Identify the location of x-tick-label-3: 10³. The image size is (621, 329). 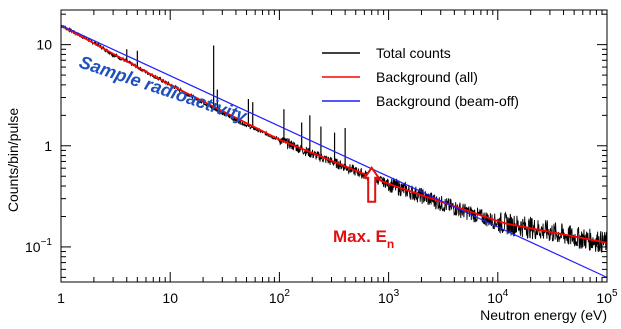
(389, 297).